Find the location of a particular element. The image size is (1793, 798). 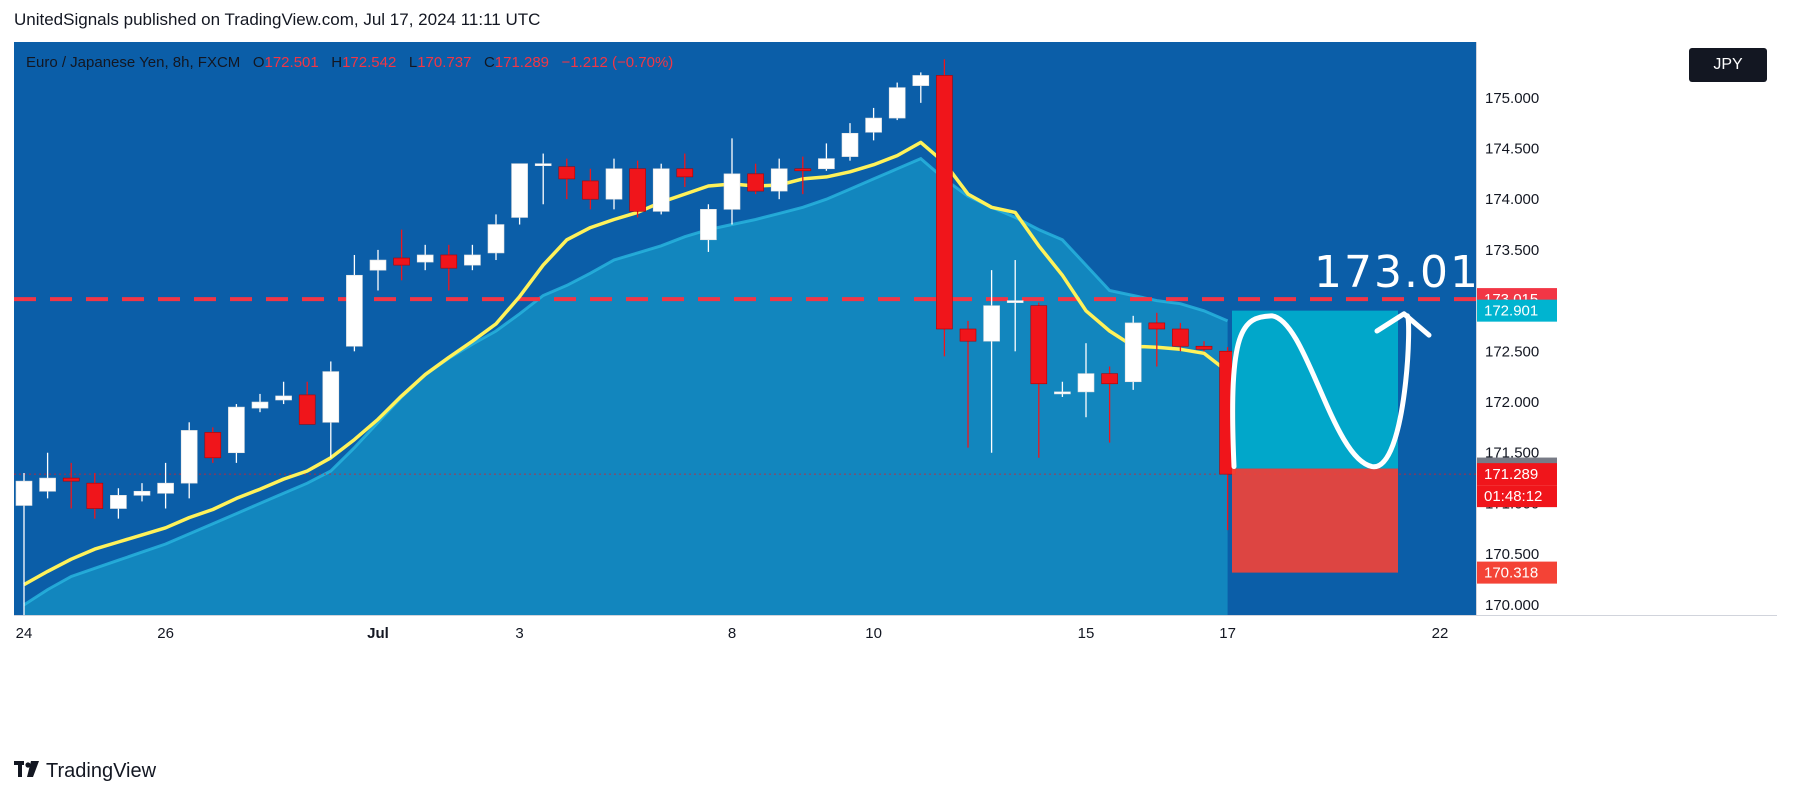

price-axis-tag-label: 171.289 is located at coordinates (1511, 474).